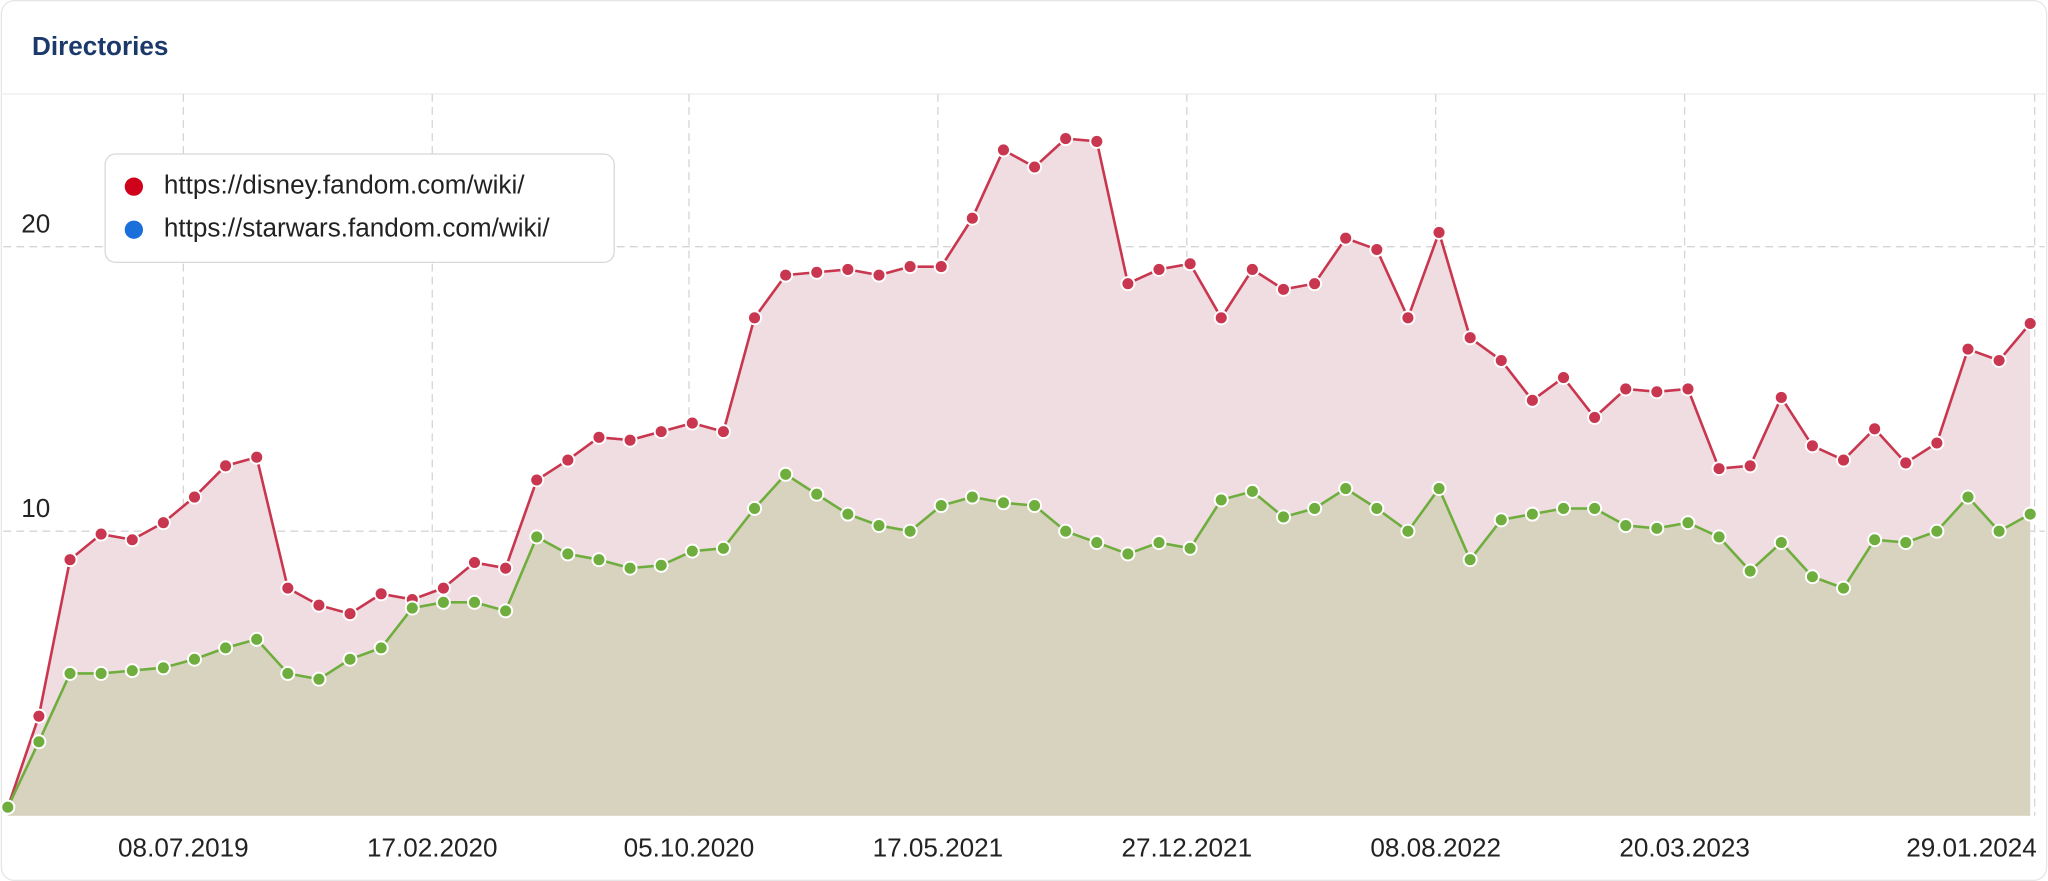  What do you see at coordinates (357, 228) in the screenshot?
I see `legend-label: https://starwars.fandom.com/wiki/` at bounding box center [357, 228].